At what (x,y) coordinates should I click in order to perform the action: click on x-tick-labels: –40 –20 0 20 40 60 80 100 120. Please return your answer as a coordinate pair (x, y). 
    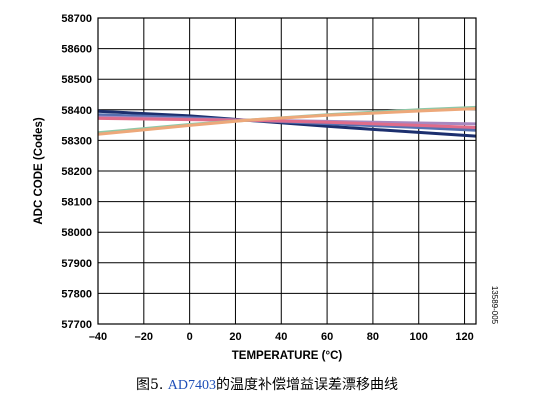
    Looking at the image, I should click on (281, 337).